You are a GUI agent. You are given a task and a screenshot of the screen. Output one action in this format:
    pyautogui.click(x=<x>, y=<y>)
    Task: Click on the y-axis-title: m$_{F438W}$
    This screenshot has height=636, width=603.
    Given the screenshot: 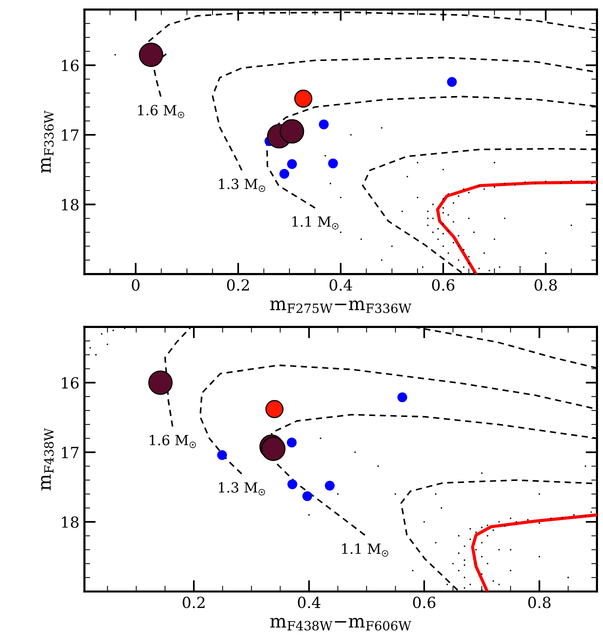 What is the action you would take?
    pyautogui.click(x=47, y=459)
    